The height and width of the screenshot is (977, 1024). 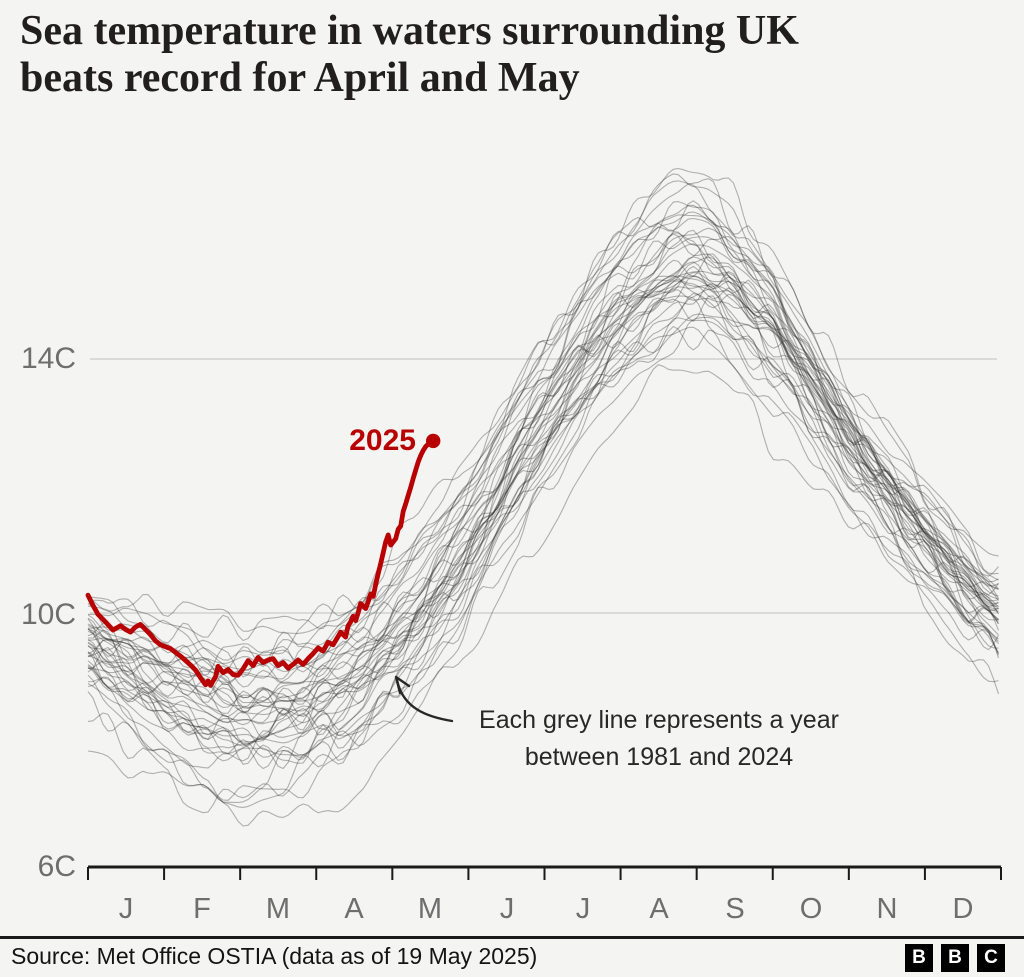 I want to click on bbc-logo-block-b1: B, so click(x=919, y=958).